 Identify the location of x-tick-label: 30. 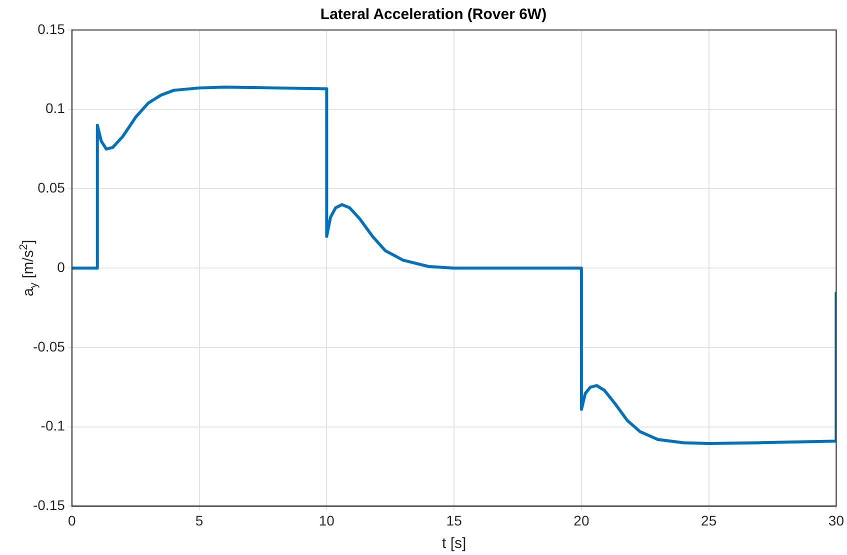
(836, 520).